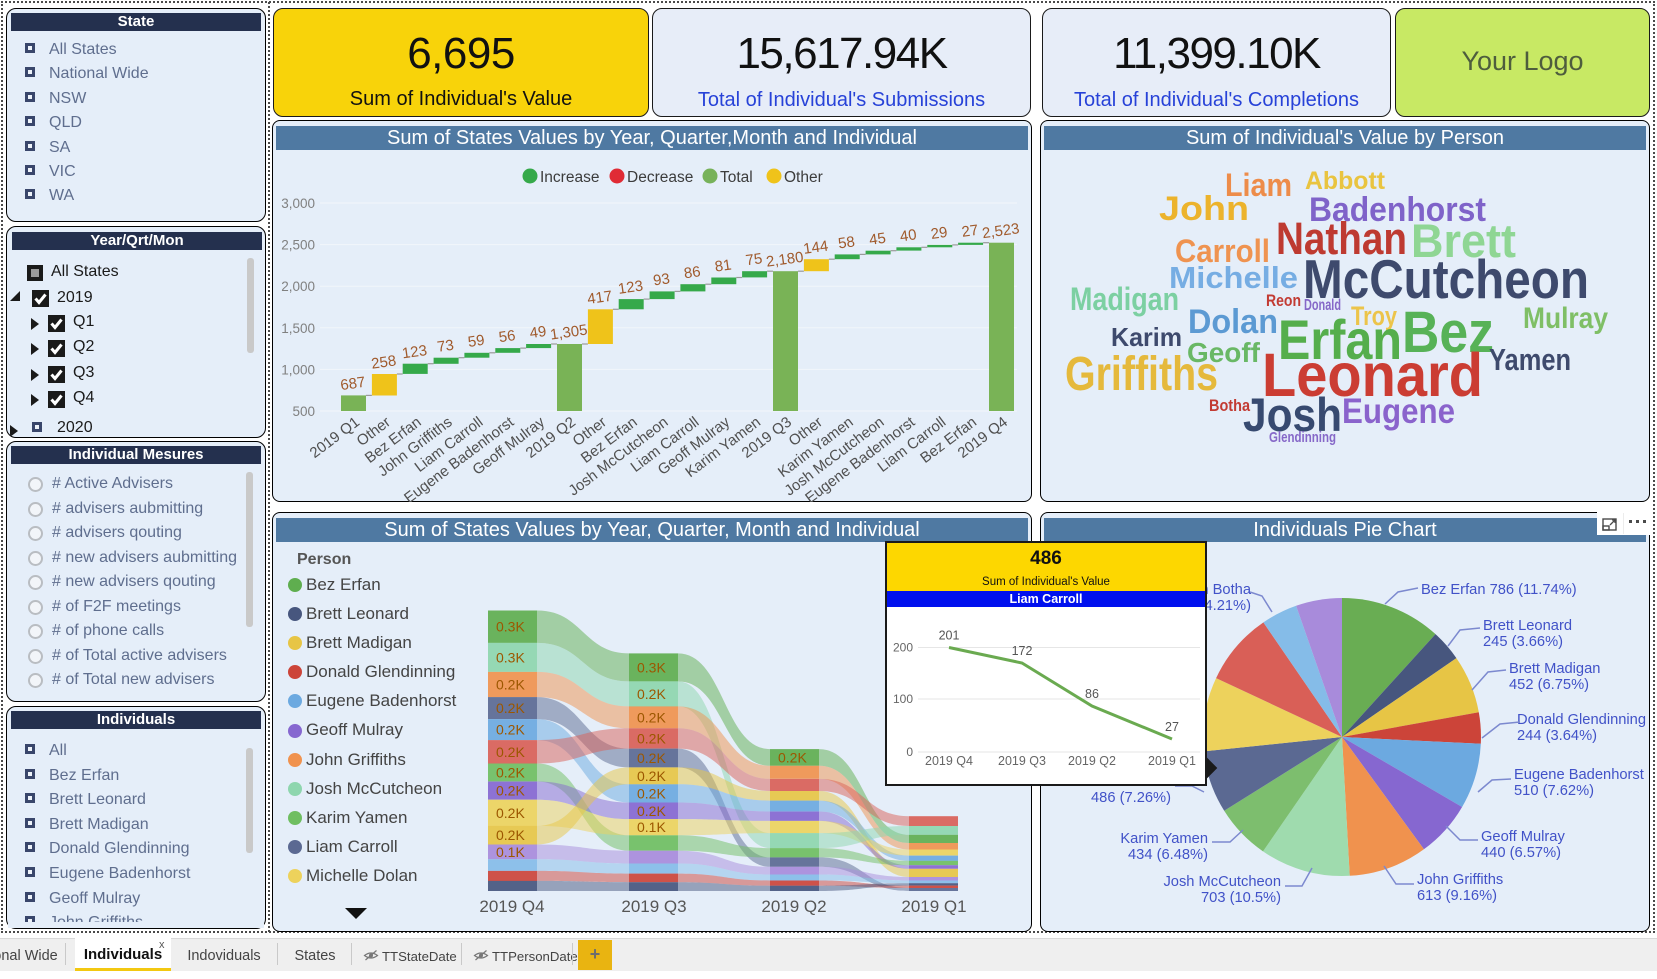 This screenshot has width=1657, height=979. Describe the element at coordinates (383, 362) in the screenshot. I see `svg-text: 258` at that location.